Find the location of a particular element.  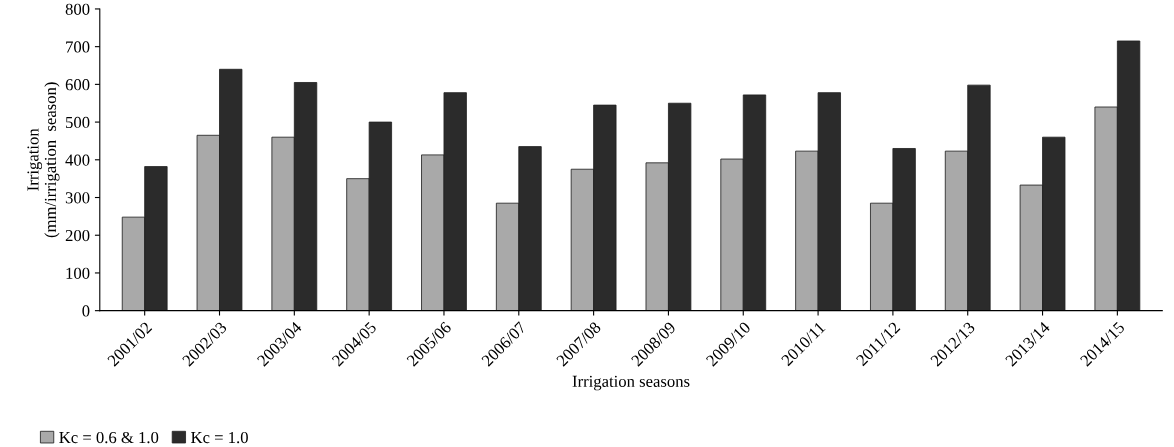

legend-label: Kc = 1.0 is located at coordinates (219, 437).